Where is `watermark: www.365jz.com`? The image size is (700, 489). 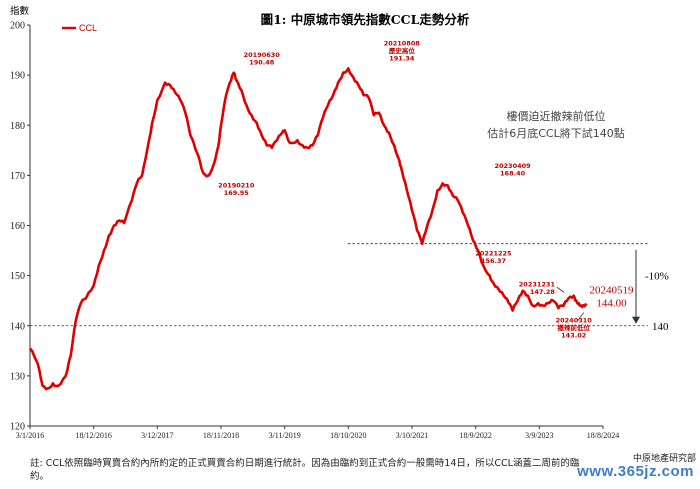
watermark: www.365jz.com is located at coordinates (635, 471).